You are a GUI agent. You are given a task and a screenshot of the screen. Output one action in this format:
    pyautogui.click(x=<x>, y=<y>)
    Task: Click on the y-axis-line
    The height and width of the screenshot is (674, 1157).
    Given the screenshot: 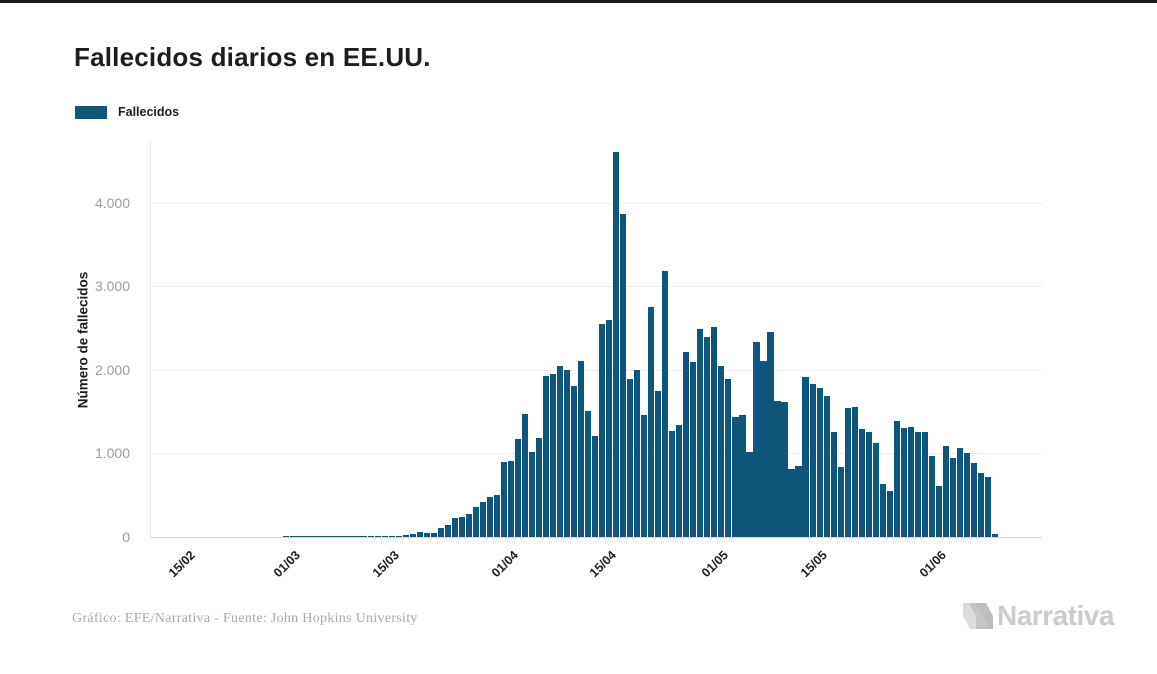 What is the action you would take?
    pyautogui.click(x=150, y=339)
    